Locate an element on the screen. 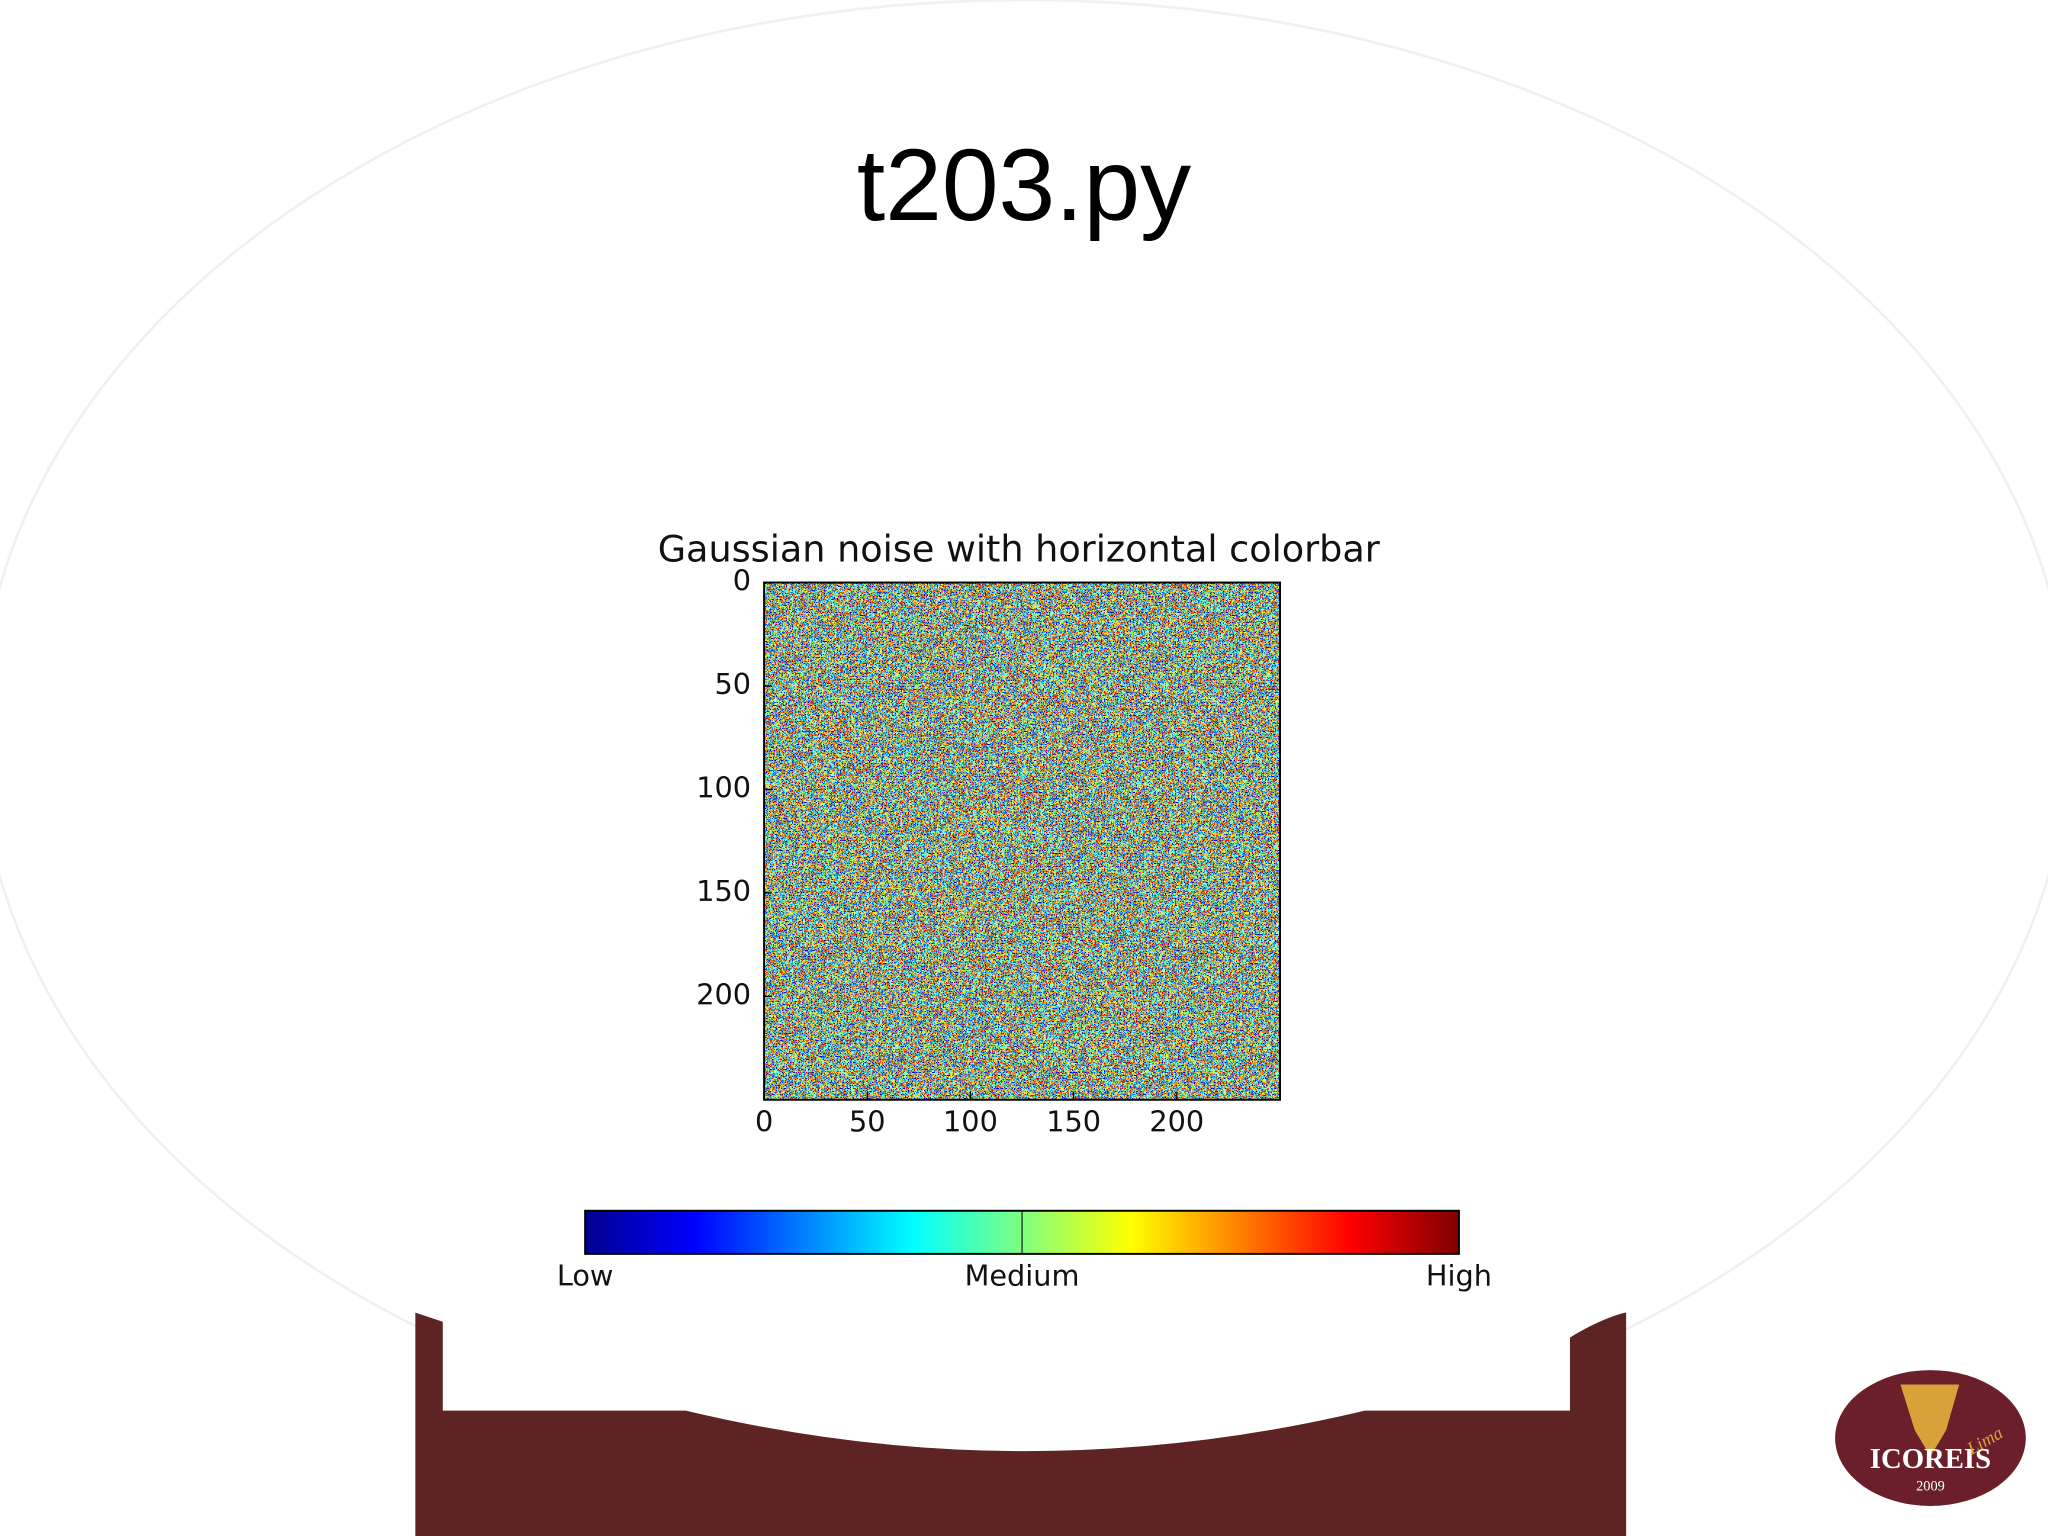 The image size is (2048, 1536). plot-frame is located at coordinates (1022, 841).